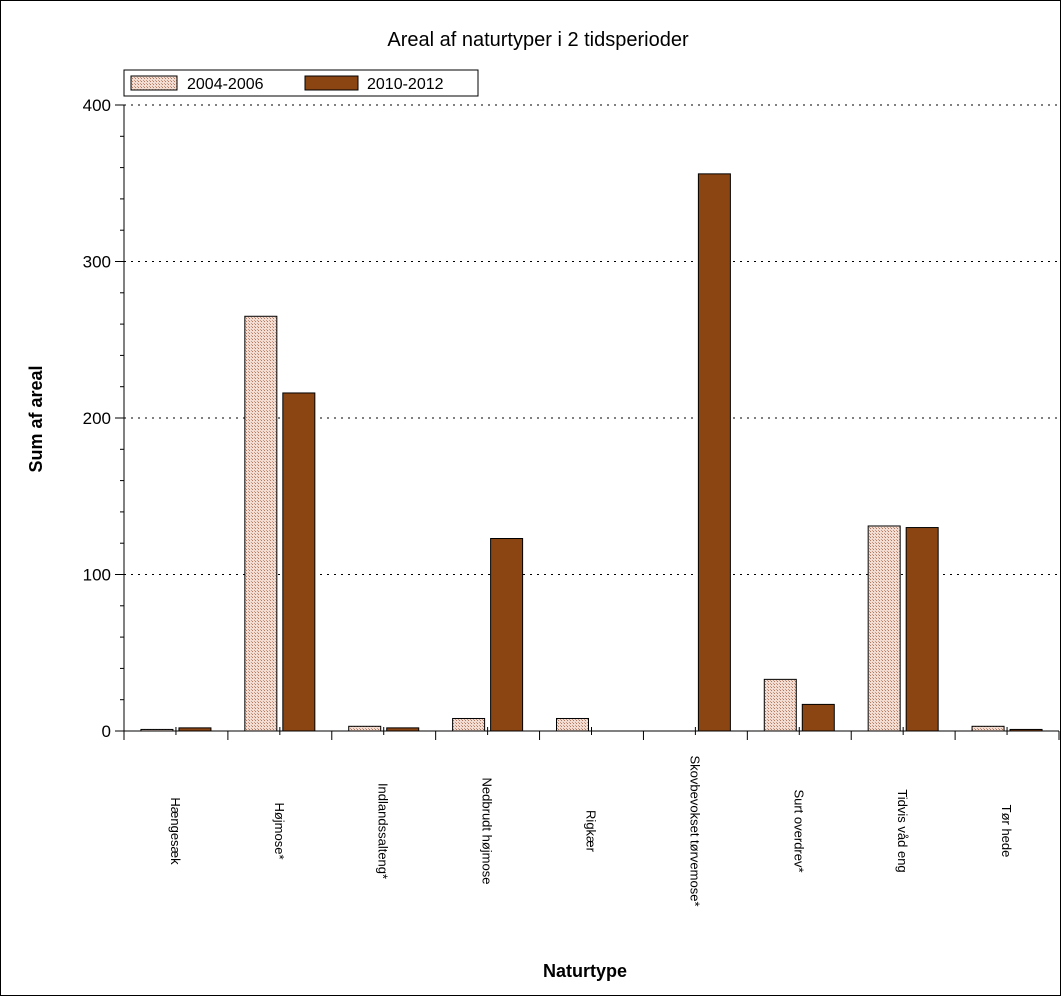 The image size is (1061, 996). I want to click on bar-indlandssalteng-2004-2006, so click(365, 728).